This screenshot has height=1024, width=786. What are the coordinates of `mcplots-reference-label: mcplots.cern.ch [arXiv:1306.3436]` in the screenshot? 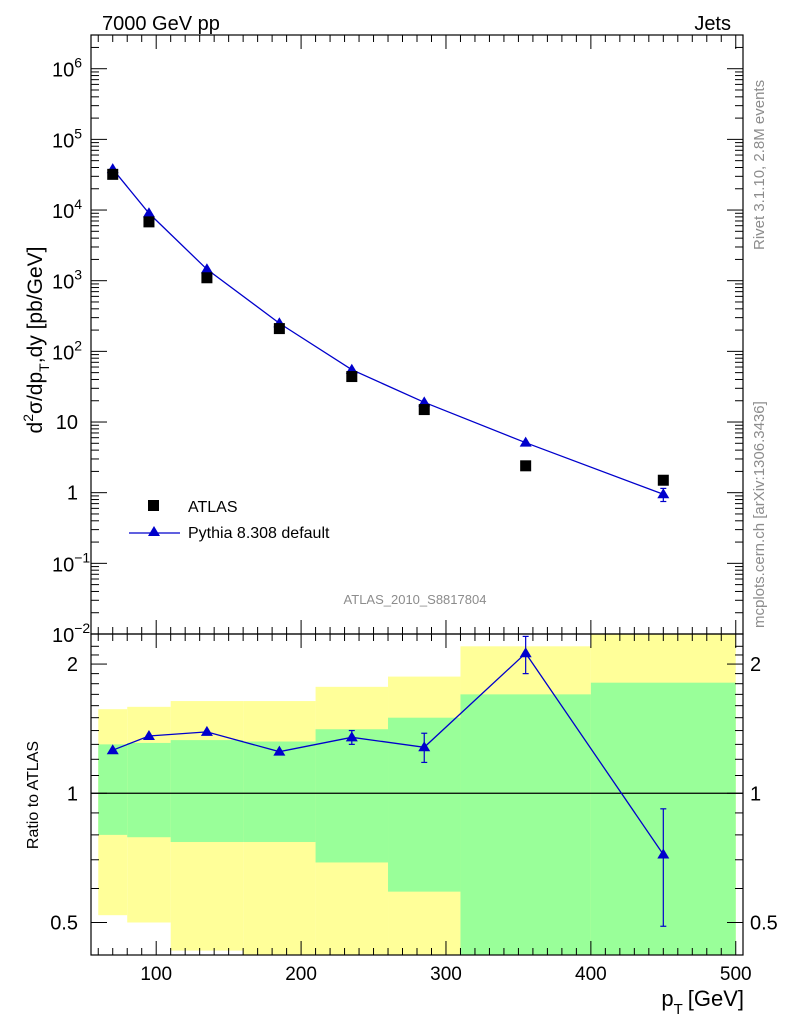 It's located at (759, 514).